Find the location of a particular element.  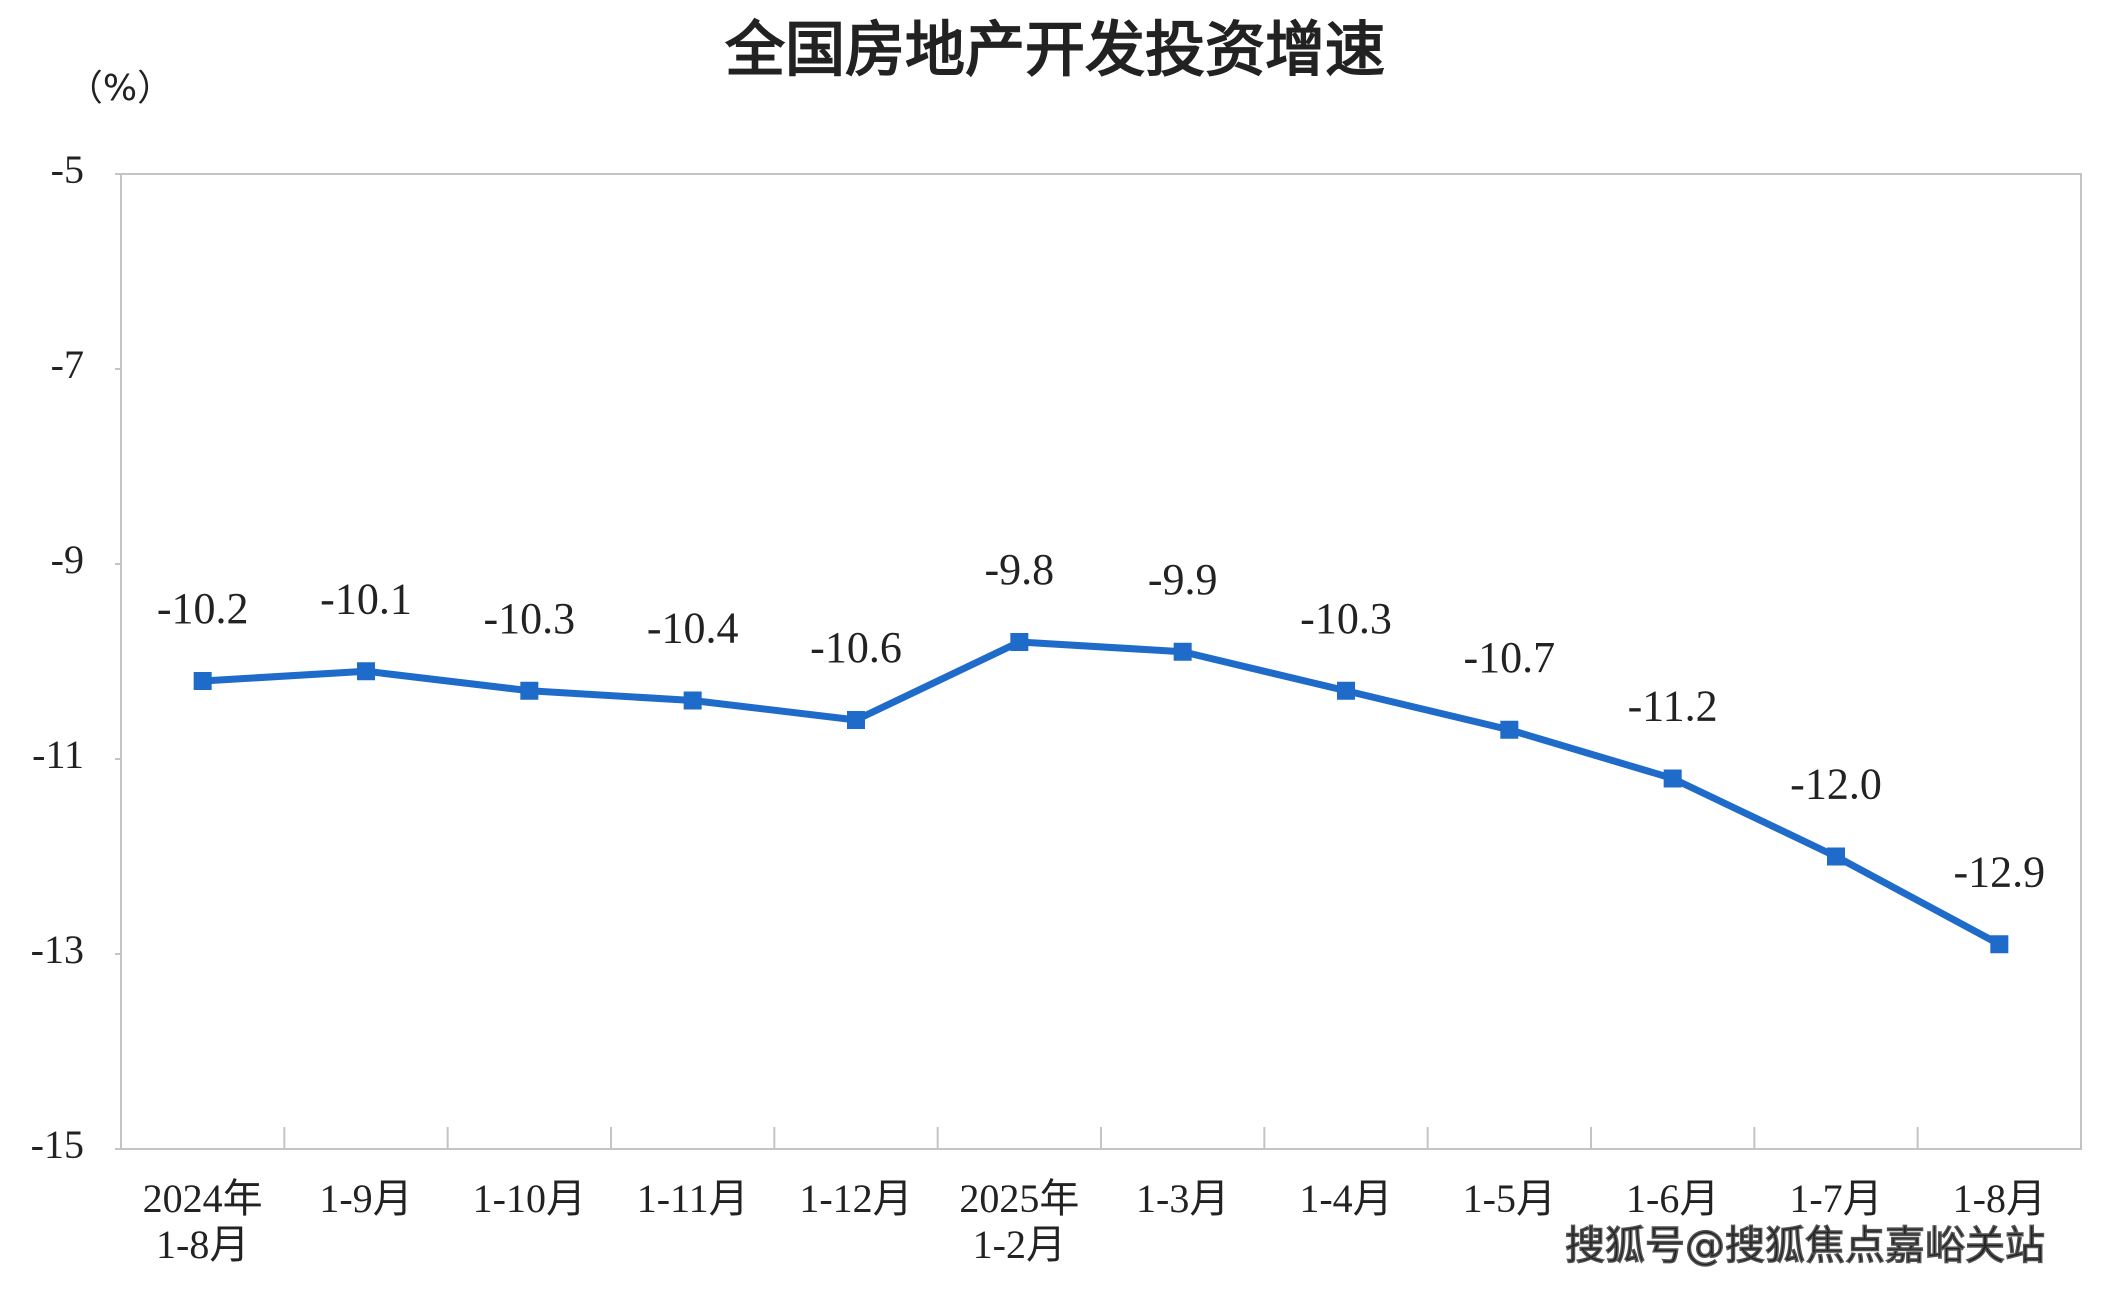

data-label: -12.0 is located at coordinates (1836, 784).